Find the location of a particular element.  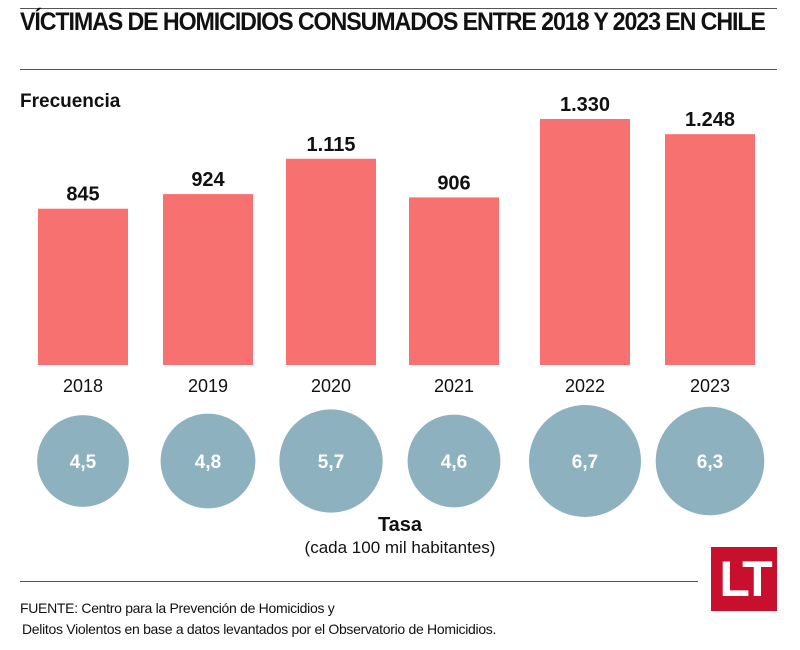

x-tick-label: 2020 is located at coordinates (331, 386).